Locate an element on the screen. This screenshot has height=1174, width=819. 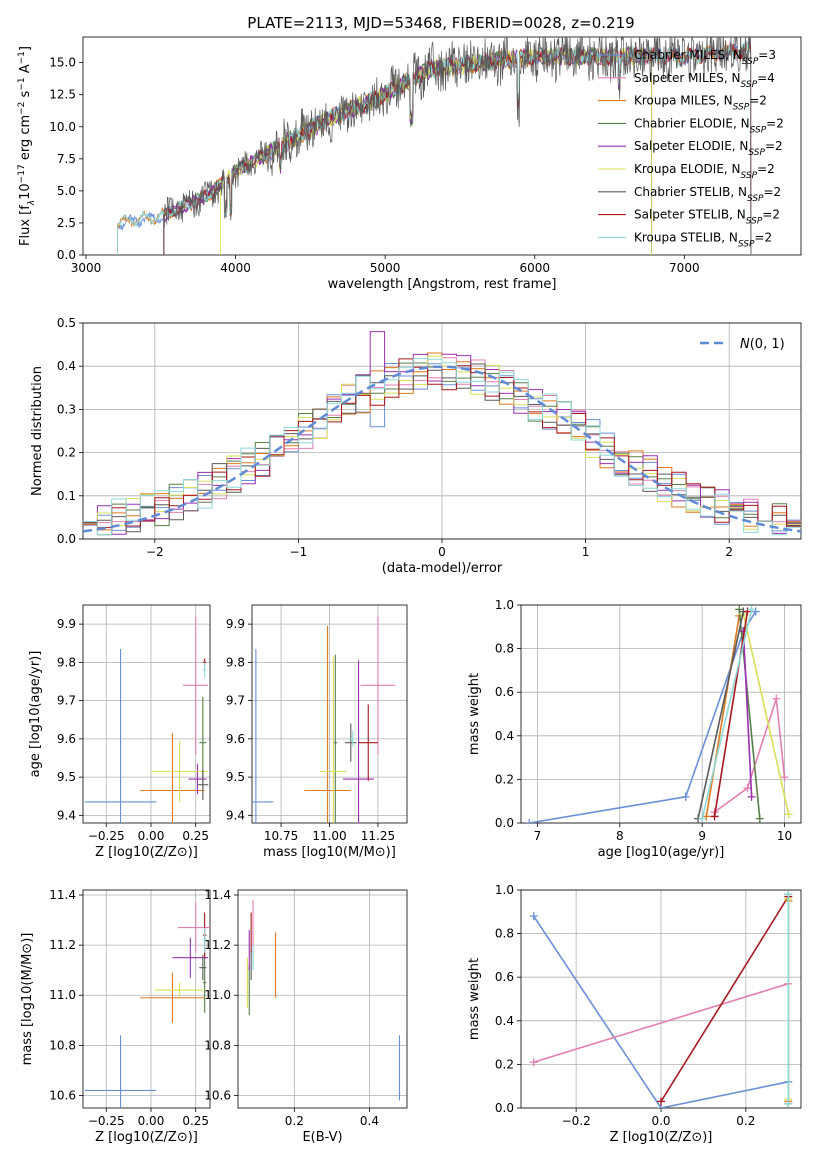
y-tick-label: 0.1 is located at coordinates (66, 496).